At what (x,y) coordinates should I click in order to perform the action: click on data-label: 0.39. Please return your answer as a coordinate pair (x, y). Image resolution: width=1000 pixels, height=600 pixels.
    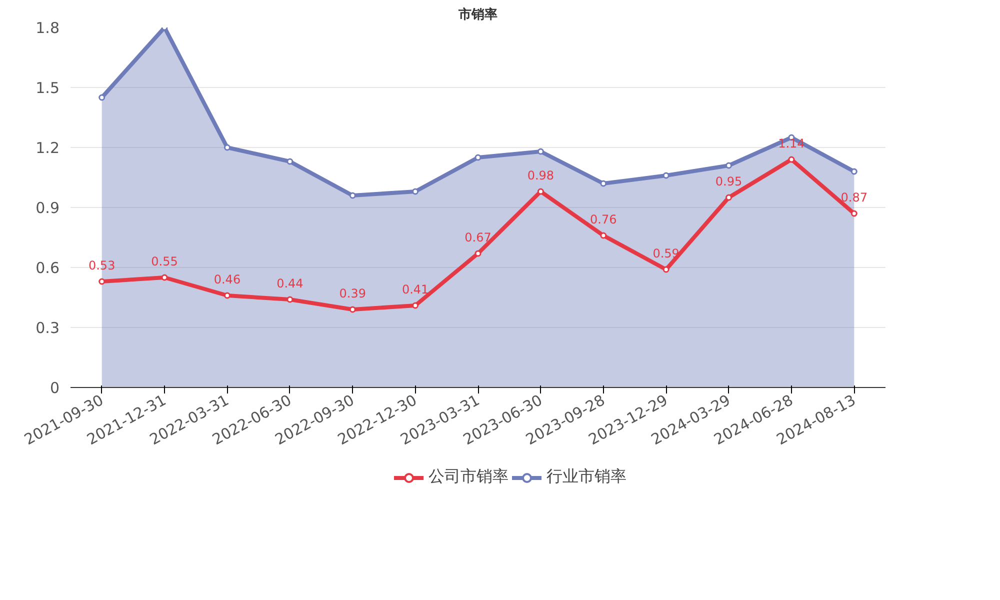
    Looking at the image, I should click on (352, 293).